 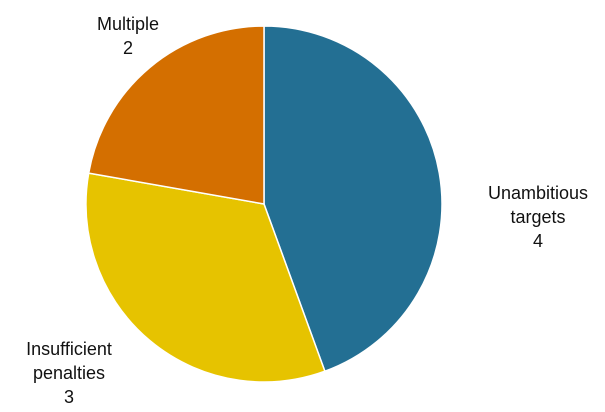 I want to click on slice-value: 3, so click(x=69, y=397).